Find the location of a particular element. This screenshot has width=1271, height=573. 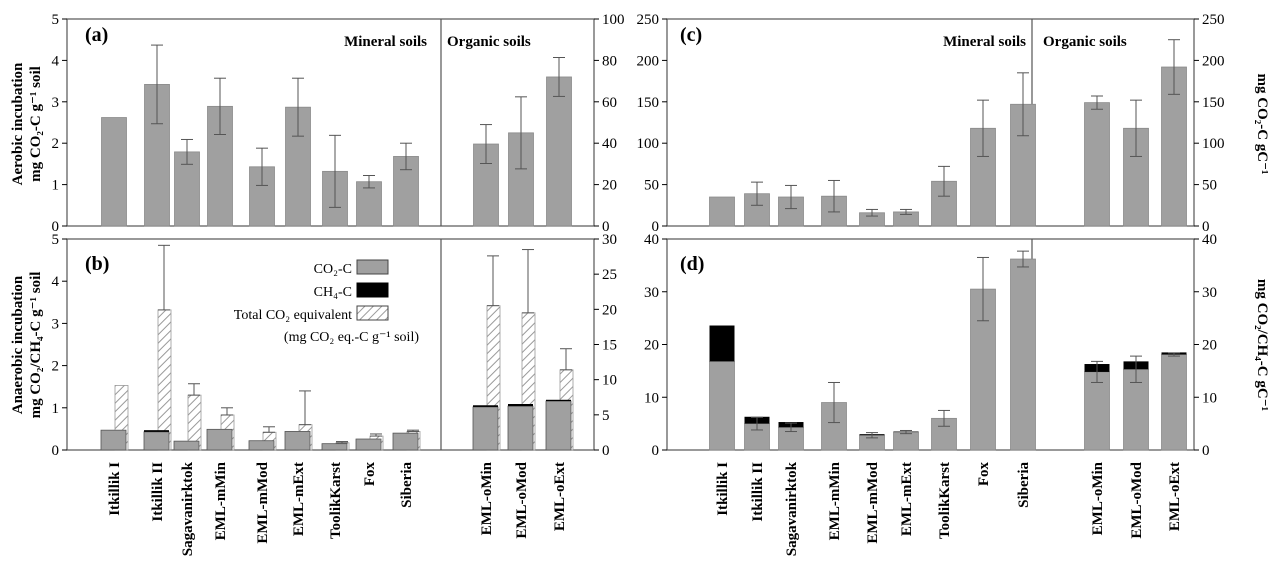

legend-co2-swatch is located at coordinates (372, 267).